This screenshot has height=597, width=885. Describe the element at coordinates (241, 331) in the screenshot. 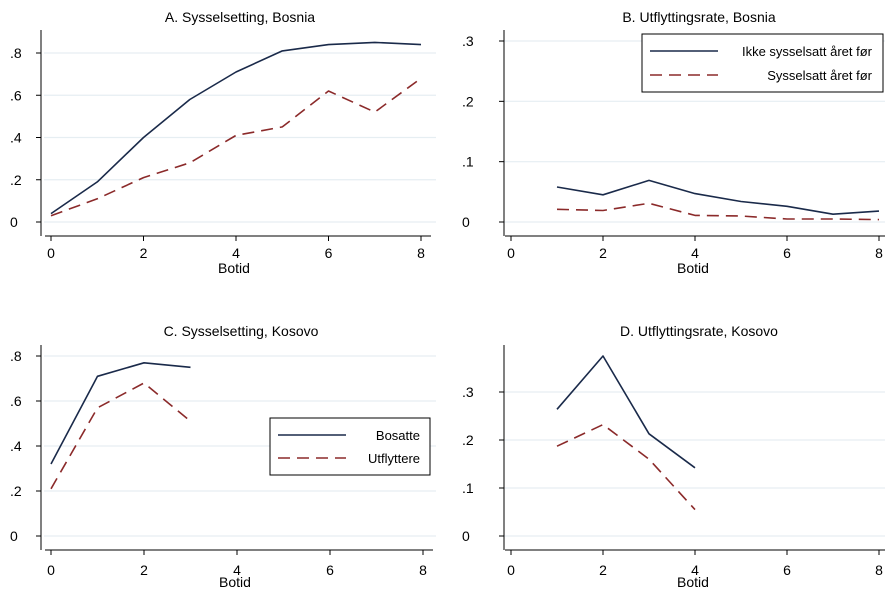

I see `chart-title: C. Sysselsetting, Kosovo` at that location.